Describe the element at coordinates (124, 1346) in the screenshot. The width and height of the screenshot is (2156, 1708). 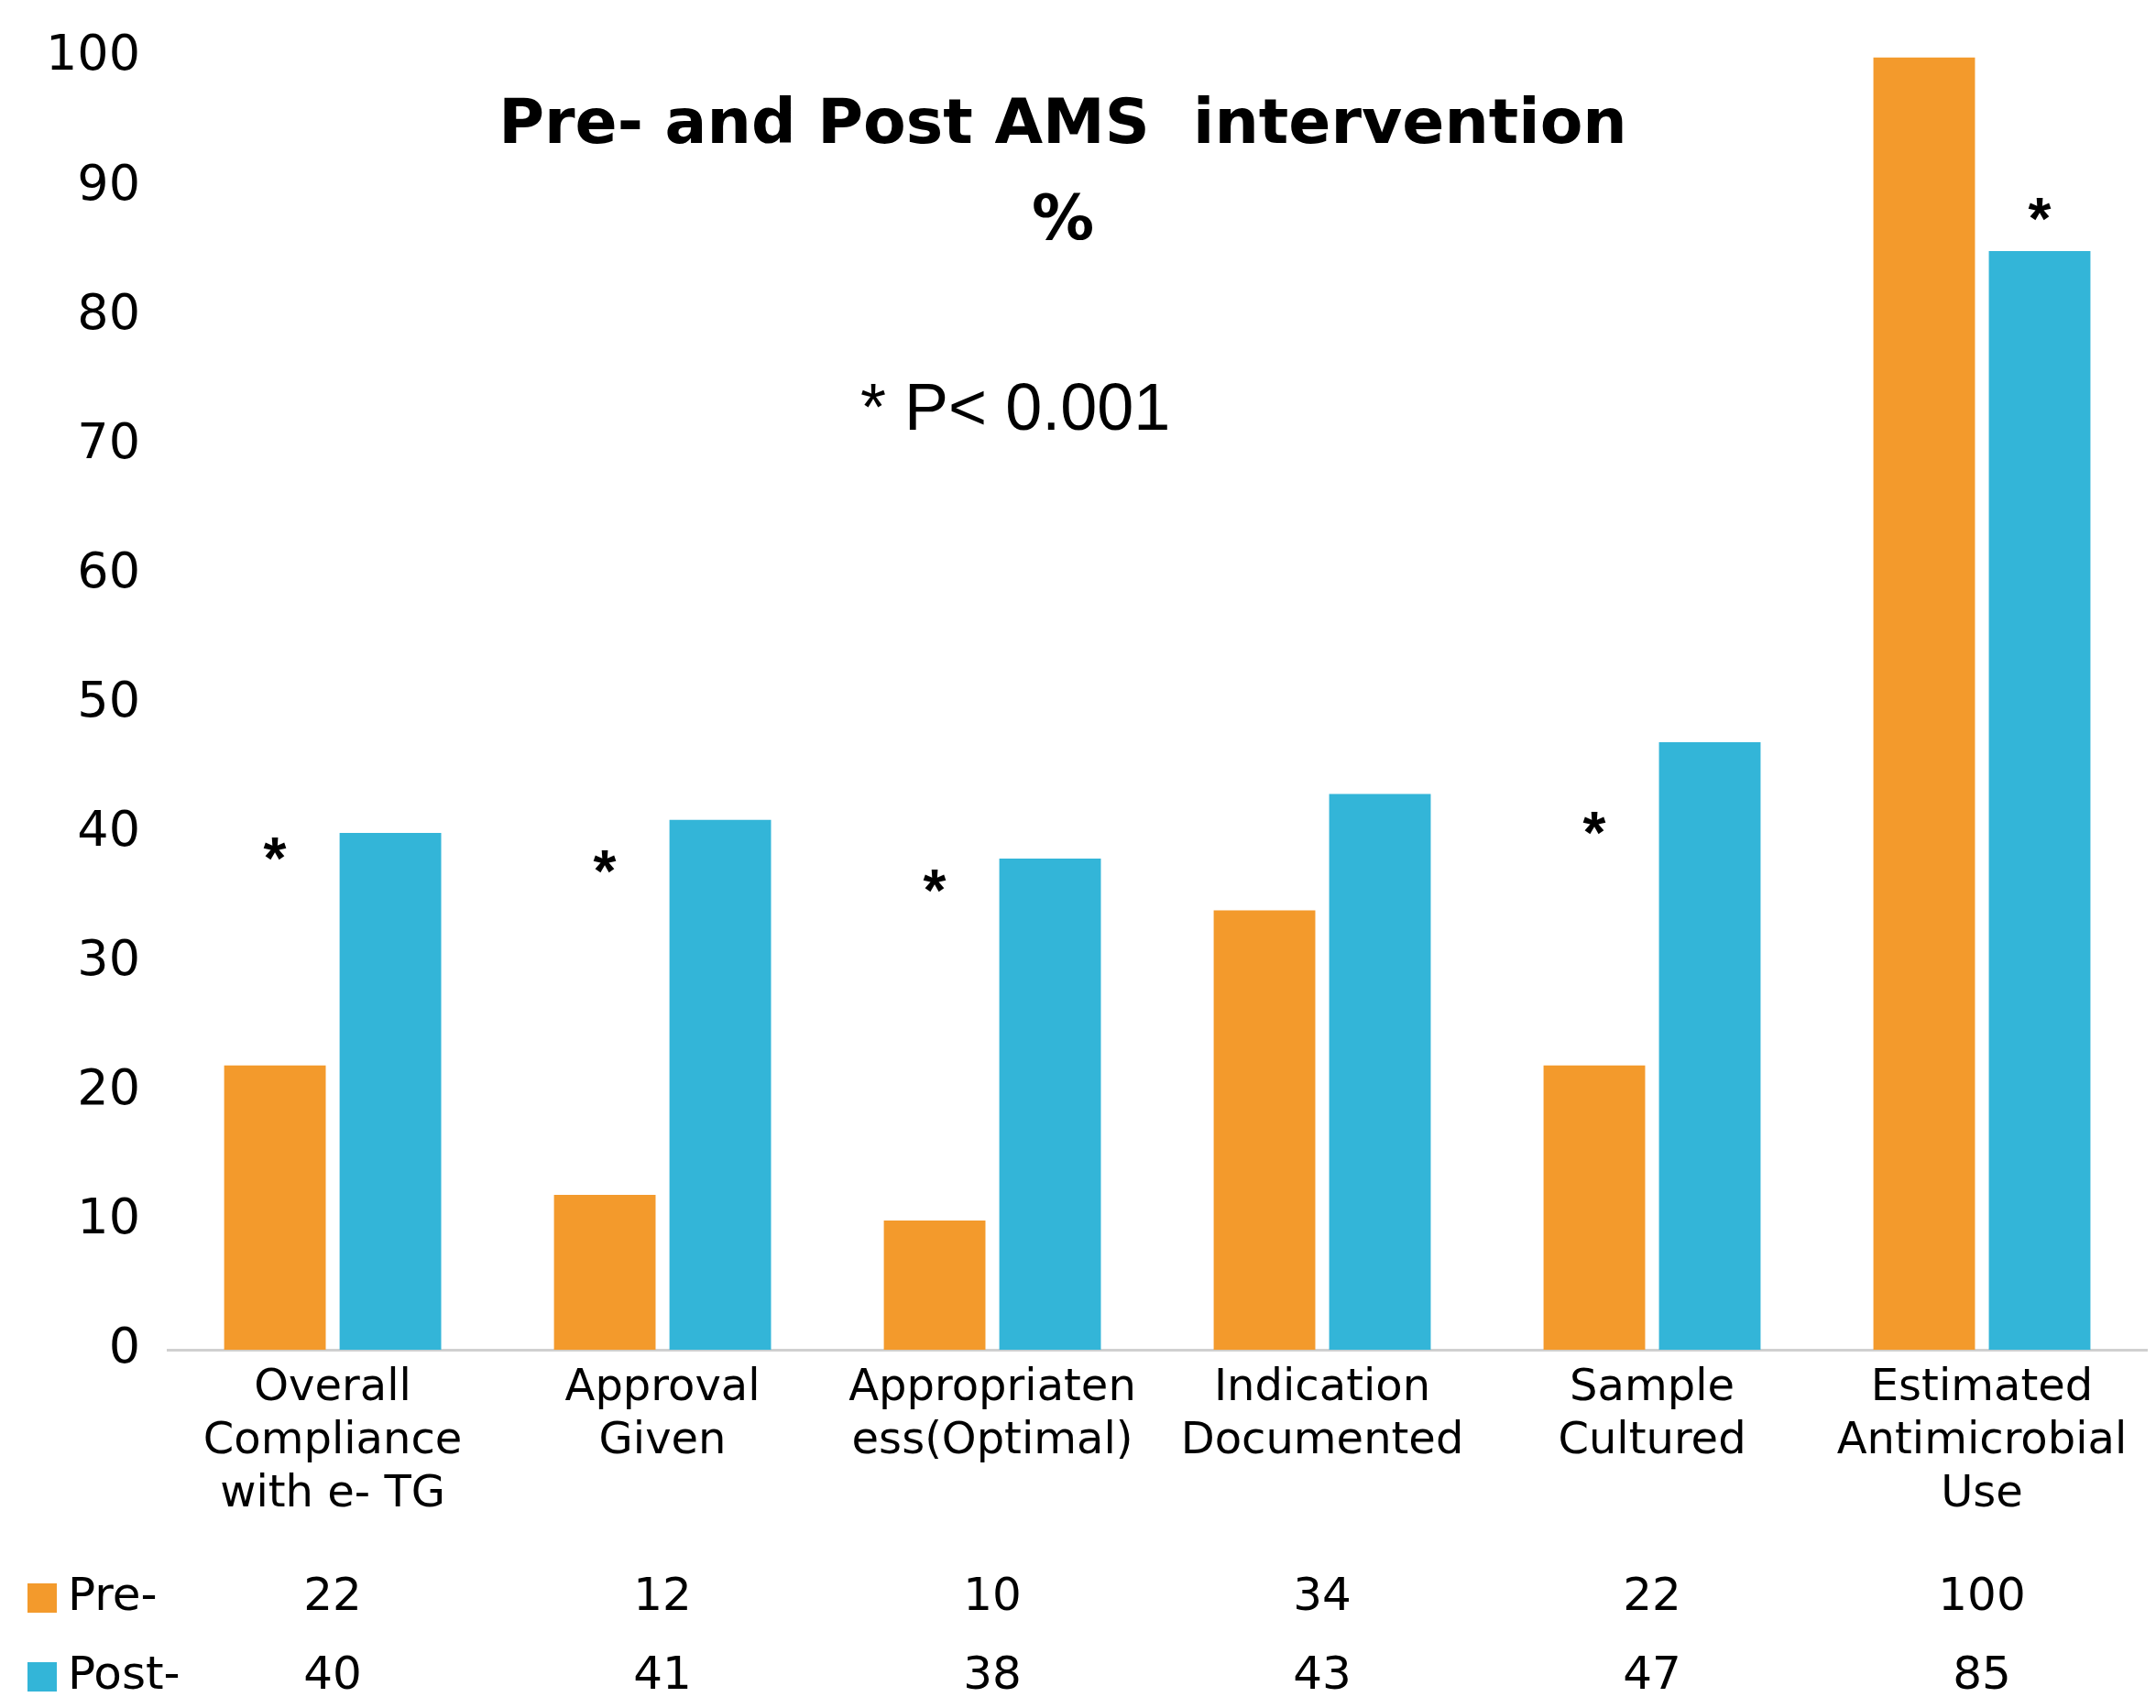
I see `y-tick-label: 0` at that location.